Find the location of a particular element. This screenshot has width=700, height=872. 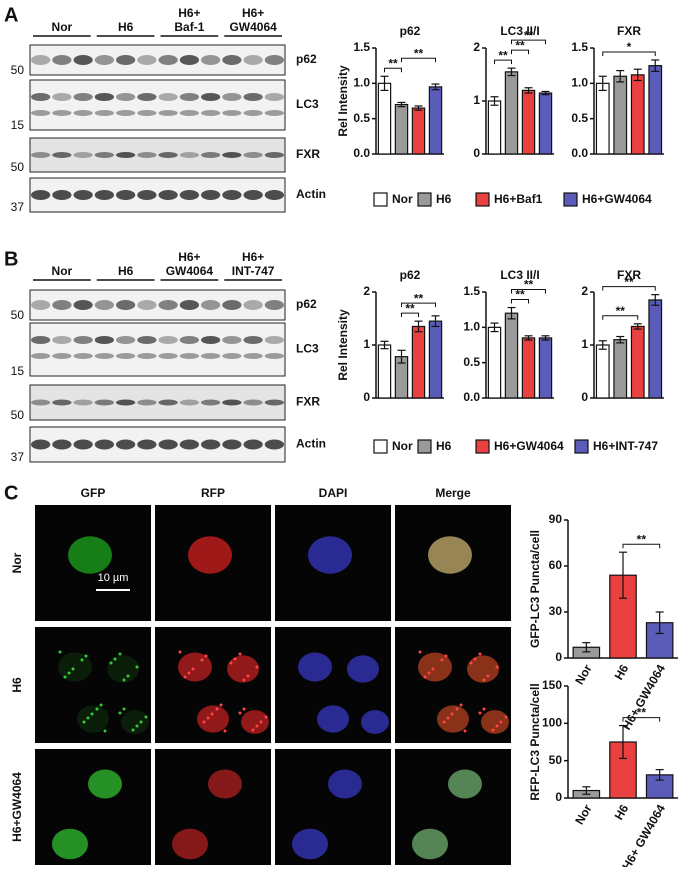

group-label: GW4064 is located at coordinates (190, 271).